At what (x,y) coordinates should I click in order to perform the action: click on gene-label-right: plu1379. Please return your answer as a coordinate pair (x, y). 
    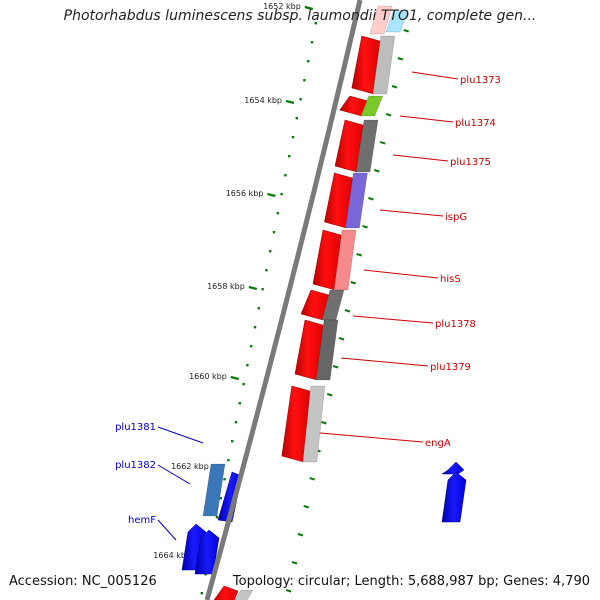
    Looking at the image, I should click on (450, 367).